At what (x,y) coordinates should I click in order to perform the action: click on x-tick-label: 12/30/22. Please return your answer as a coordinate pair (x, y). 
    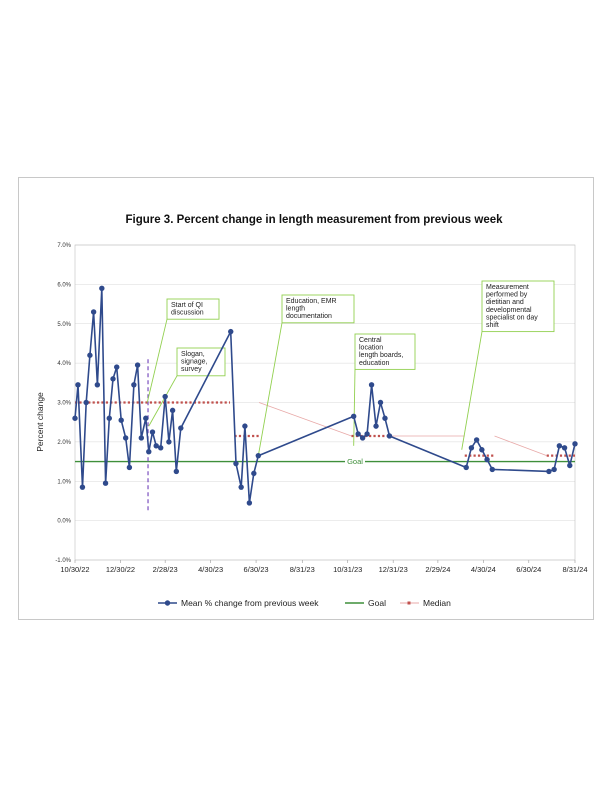
    Looking at the image, I should click on (120, 569).